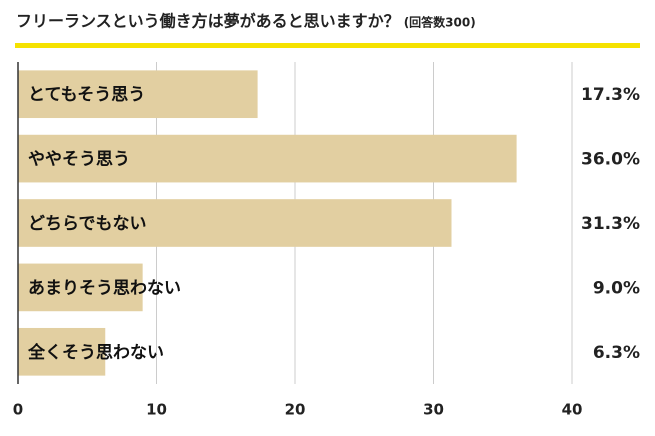  I want to click on category-label: ややそう思う, so click(79, 160).